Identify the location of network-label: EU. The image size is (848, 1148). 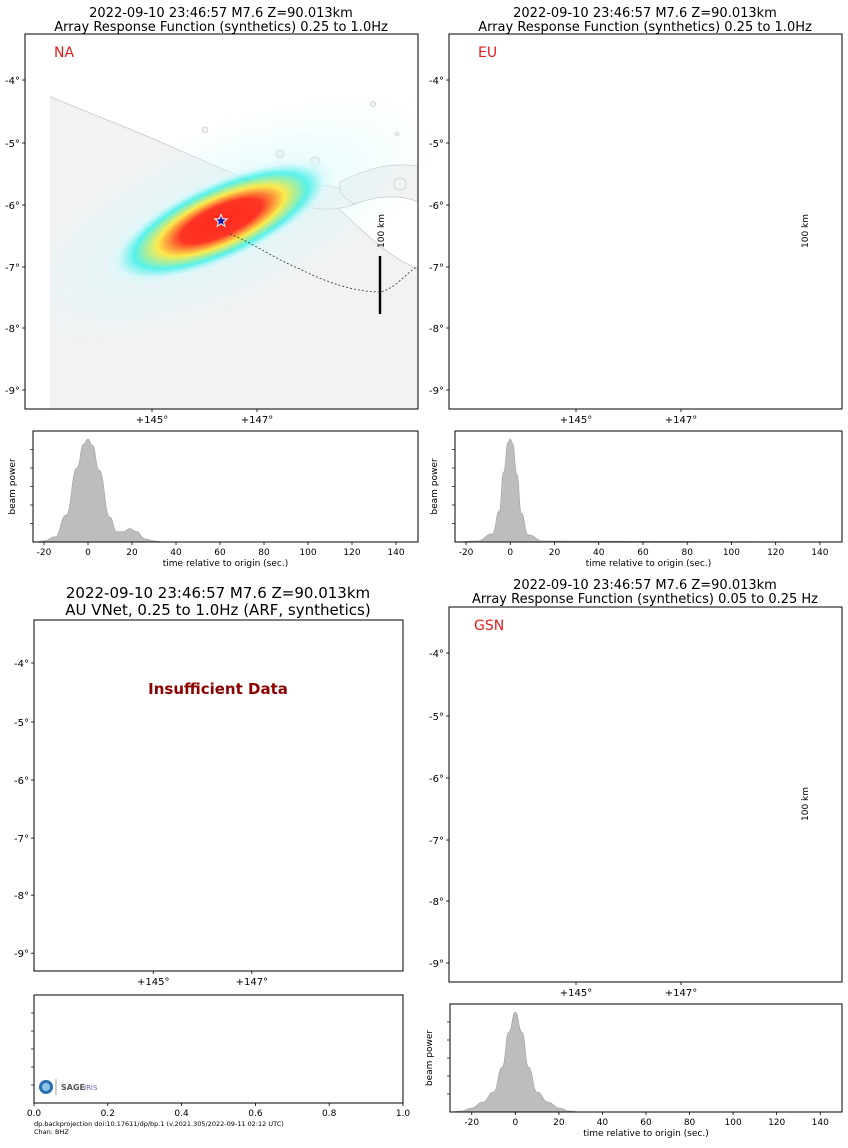
(487, 53).